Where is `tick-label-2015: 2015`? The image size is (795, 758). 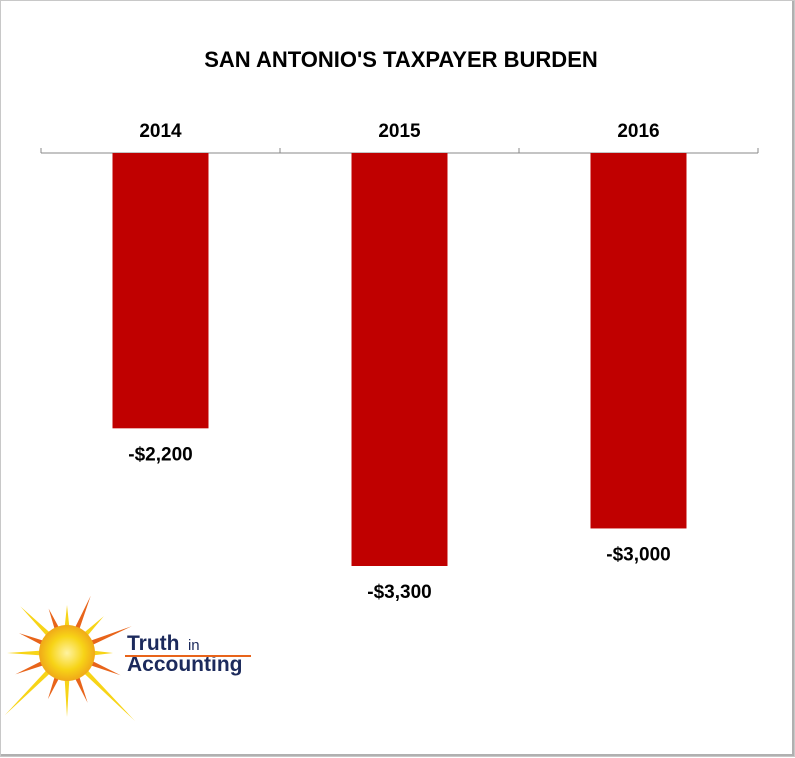 tick-label-2015: 2015 is located at coordinates (399, 131).